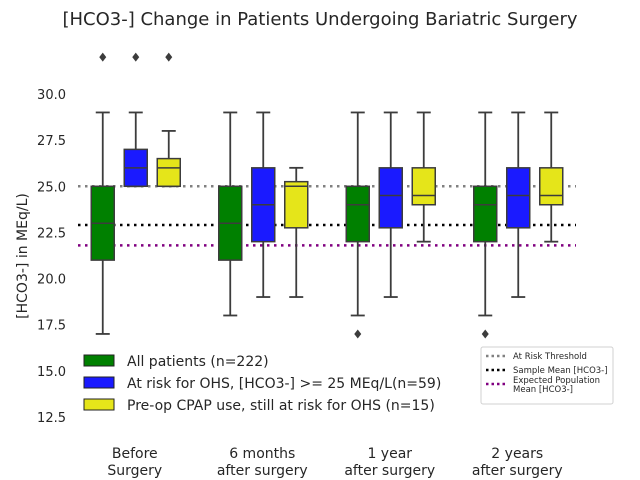  I want to click on legend-frame, so click(547, 375).